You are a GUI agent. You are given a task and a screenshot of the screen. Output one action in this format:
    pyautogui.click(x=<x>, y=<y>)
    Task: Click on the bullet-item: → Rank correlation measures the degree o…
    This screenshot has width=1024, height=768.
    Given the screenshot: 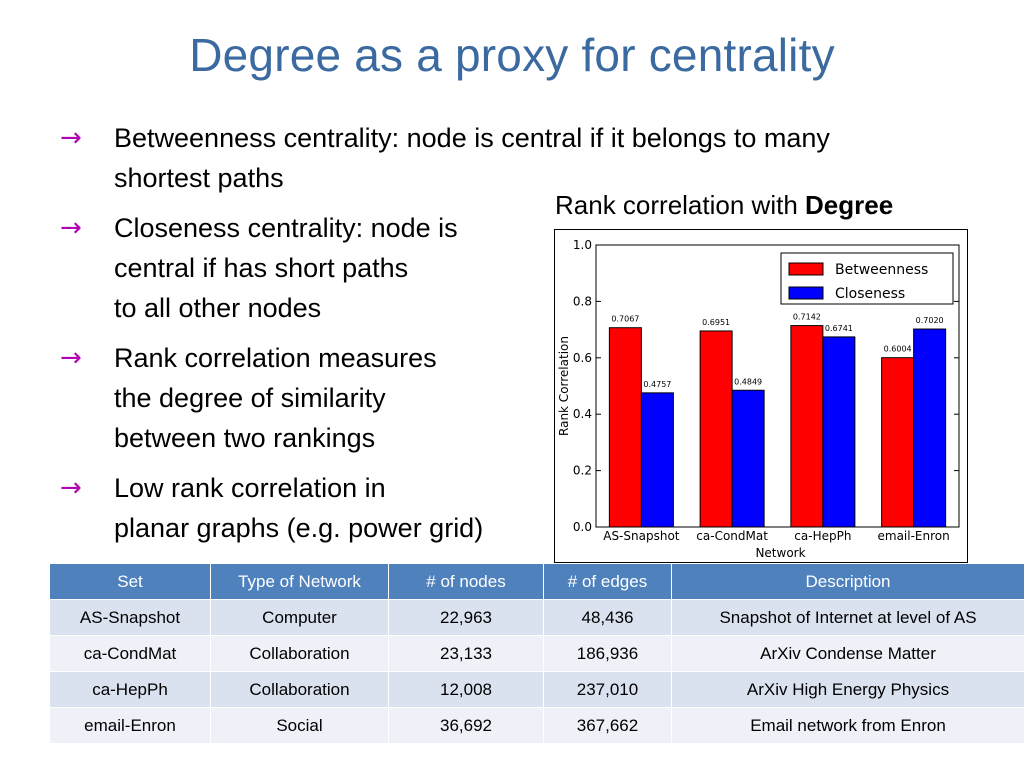 What is the action you would take?
    pyautogui.click(x=510, y=398)
    